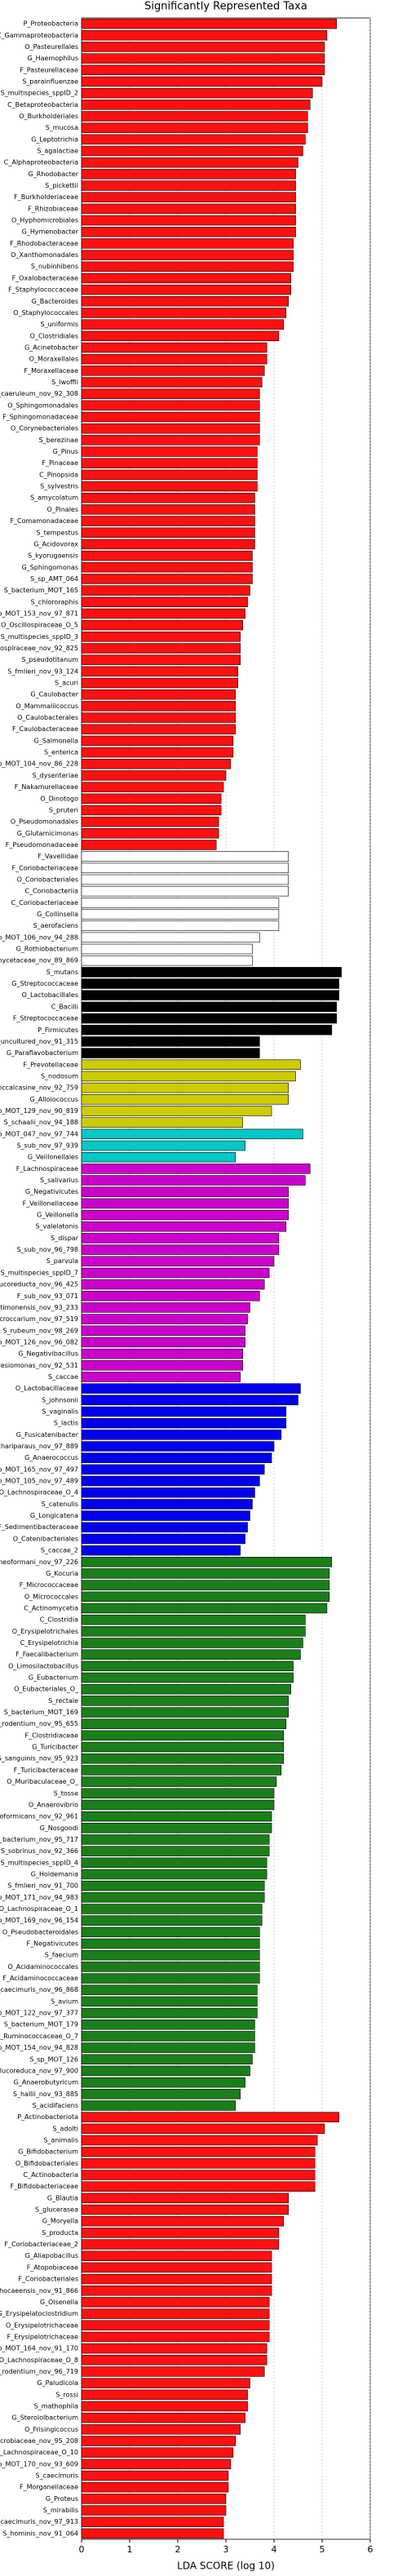 The image size is (411, 2576). Describe the element at coordinates (44, 255) in the screenshot. I see `y-tick-label: O_Xanthomonadales` at that location.